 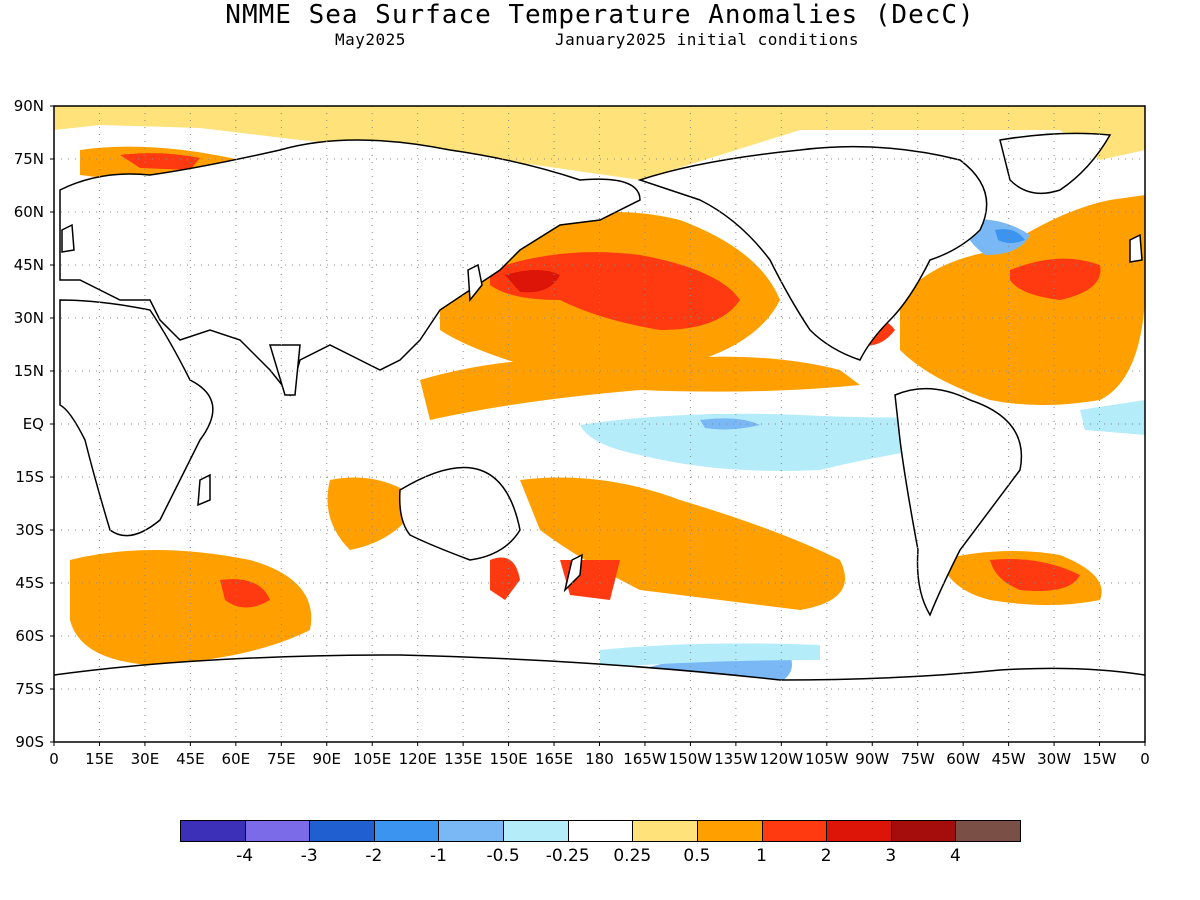 What do you see at coordinates (29, 530) in the screenshot?
I see `lat-label: 30S` at bounding box center [29, 530].